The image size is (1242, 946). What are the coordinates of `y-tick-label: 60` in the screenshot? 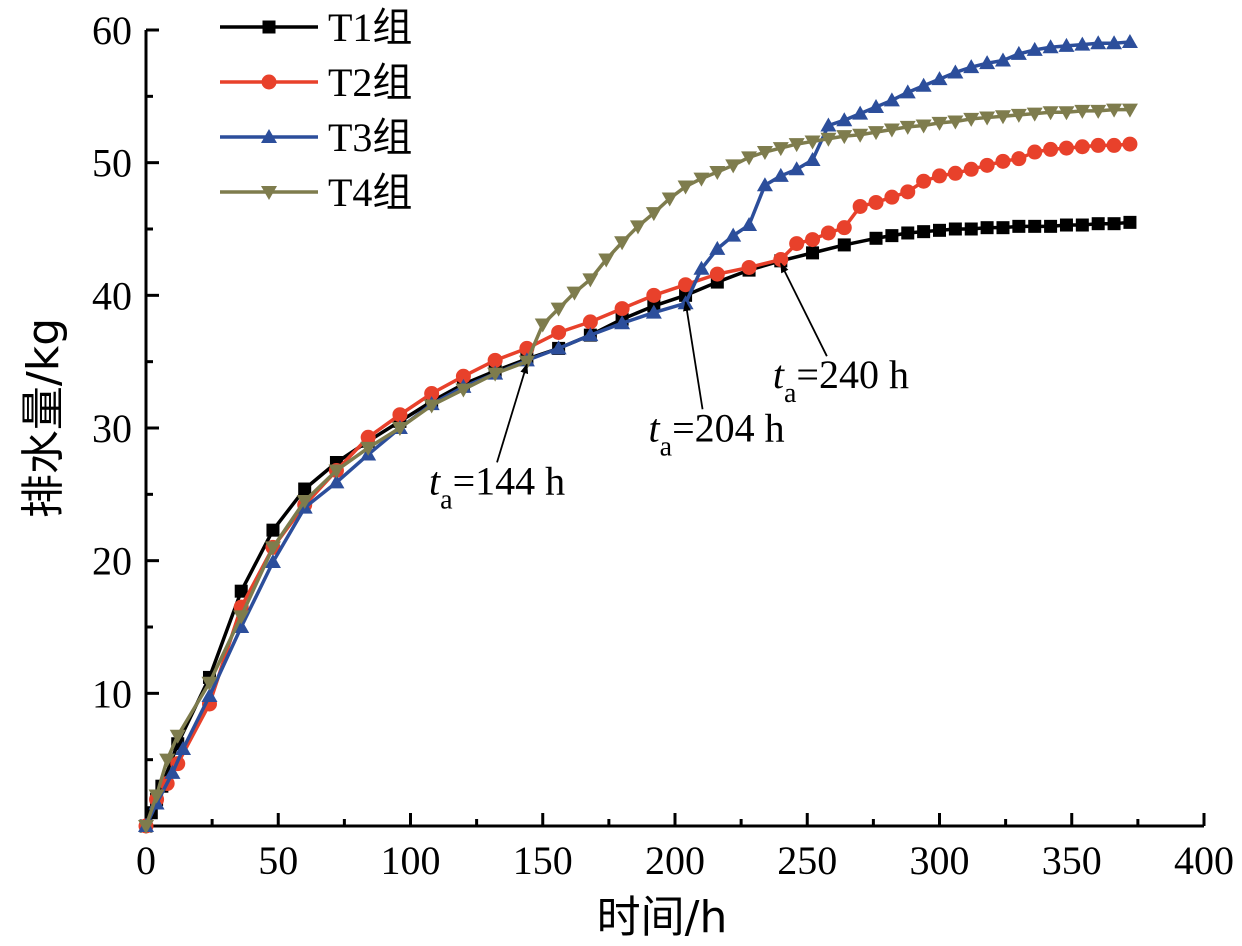 It's located at (112, 30).